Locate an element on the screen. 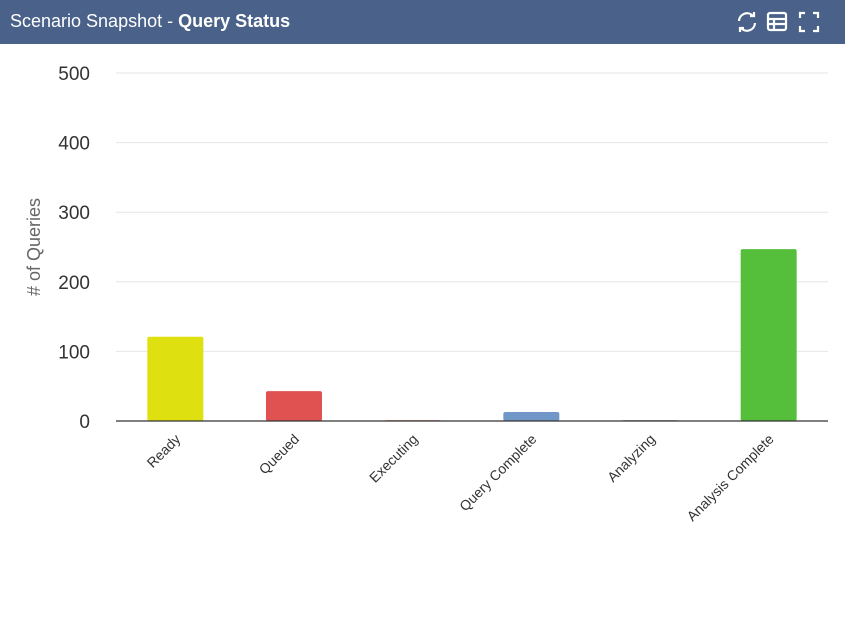  panel-title: Scenario Snapshot - Query Status is located at coordinates (150, 21).